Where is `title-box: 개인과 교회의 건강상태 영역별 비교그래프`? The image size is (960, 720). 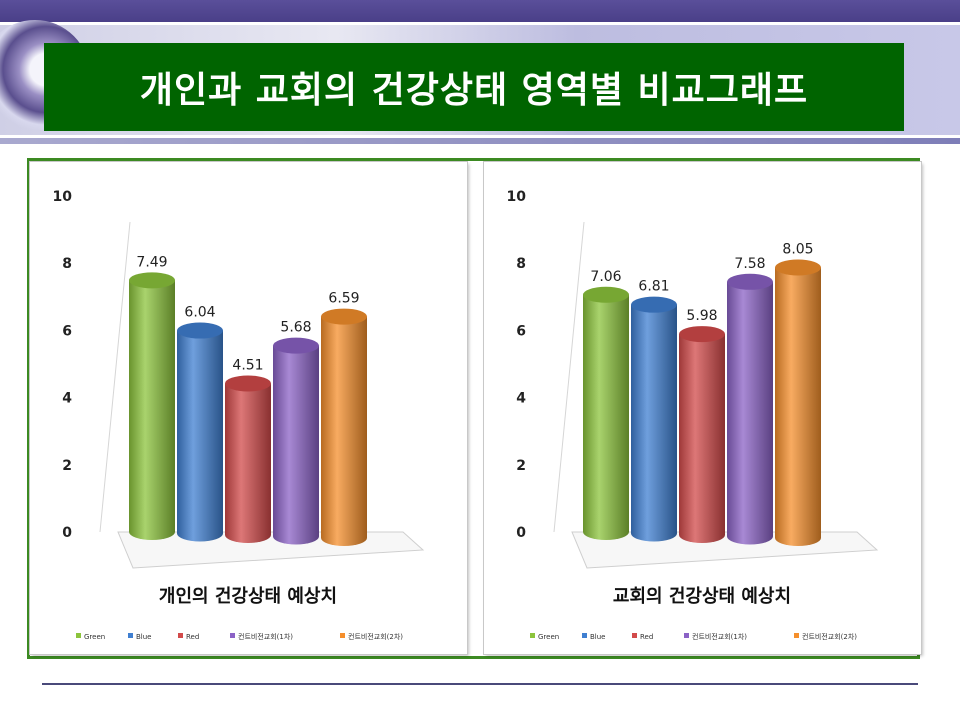 title-box: 개인과 교회의 건강상태 영역별 비교그래프 is located at coordinates (474, 87).